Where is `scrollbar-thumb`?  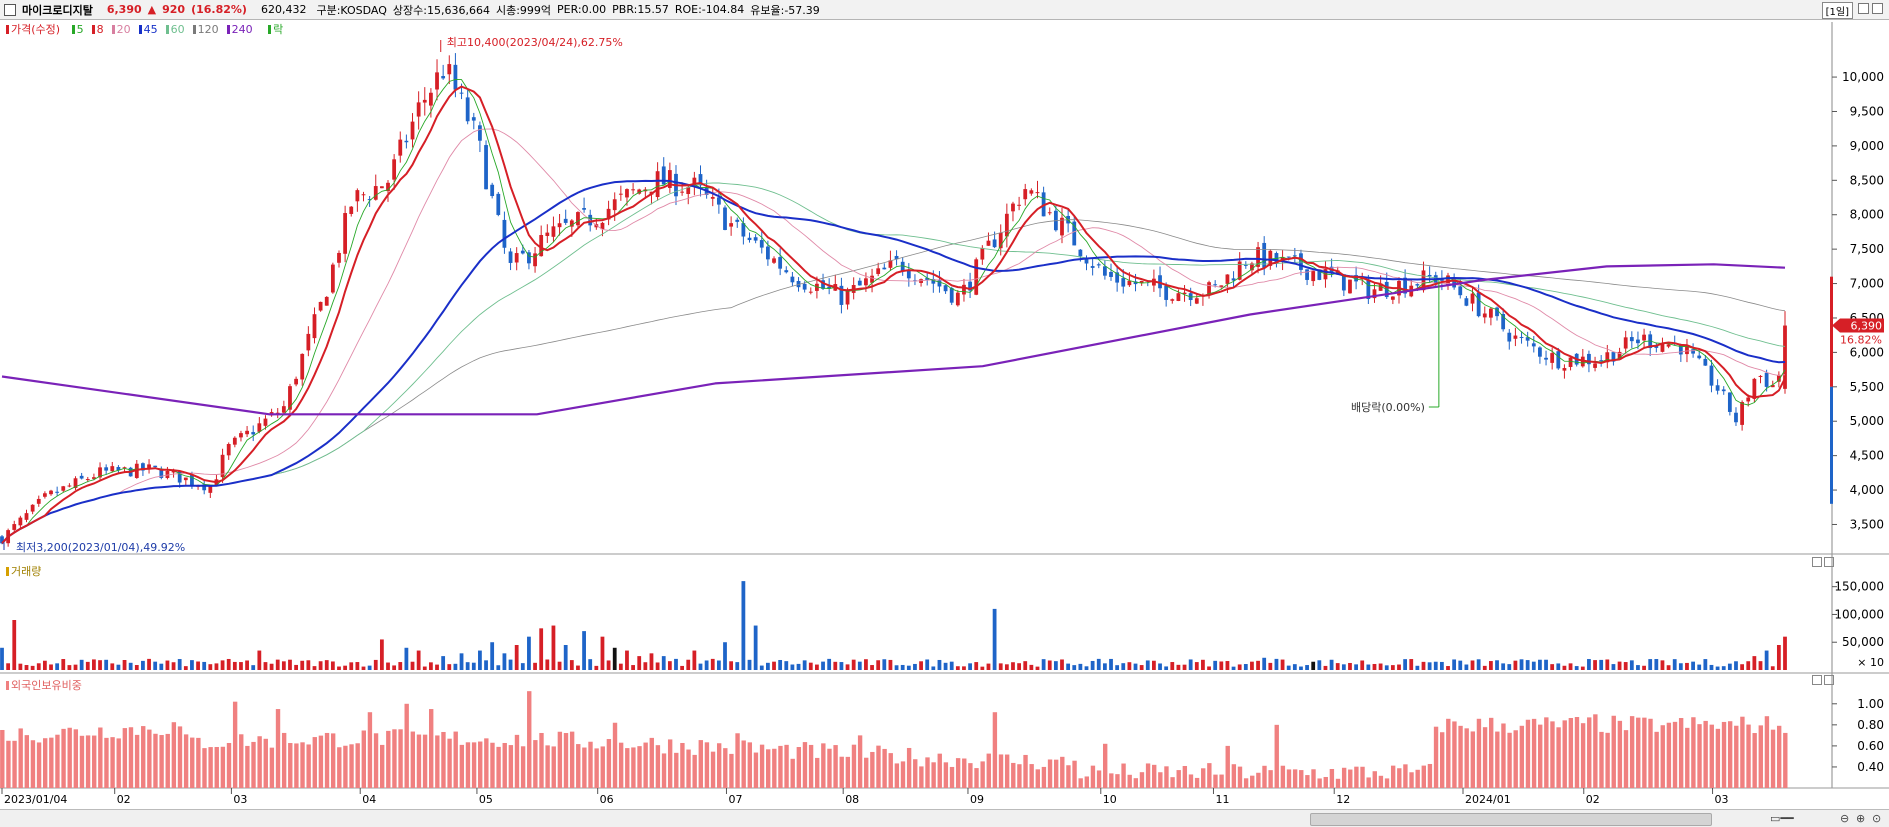 scrollbar-thumb is located at coordinates (1511, 819).